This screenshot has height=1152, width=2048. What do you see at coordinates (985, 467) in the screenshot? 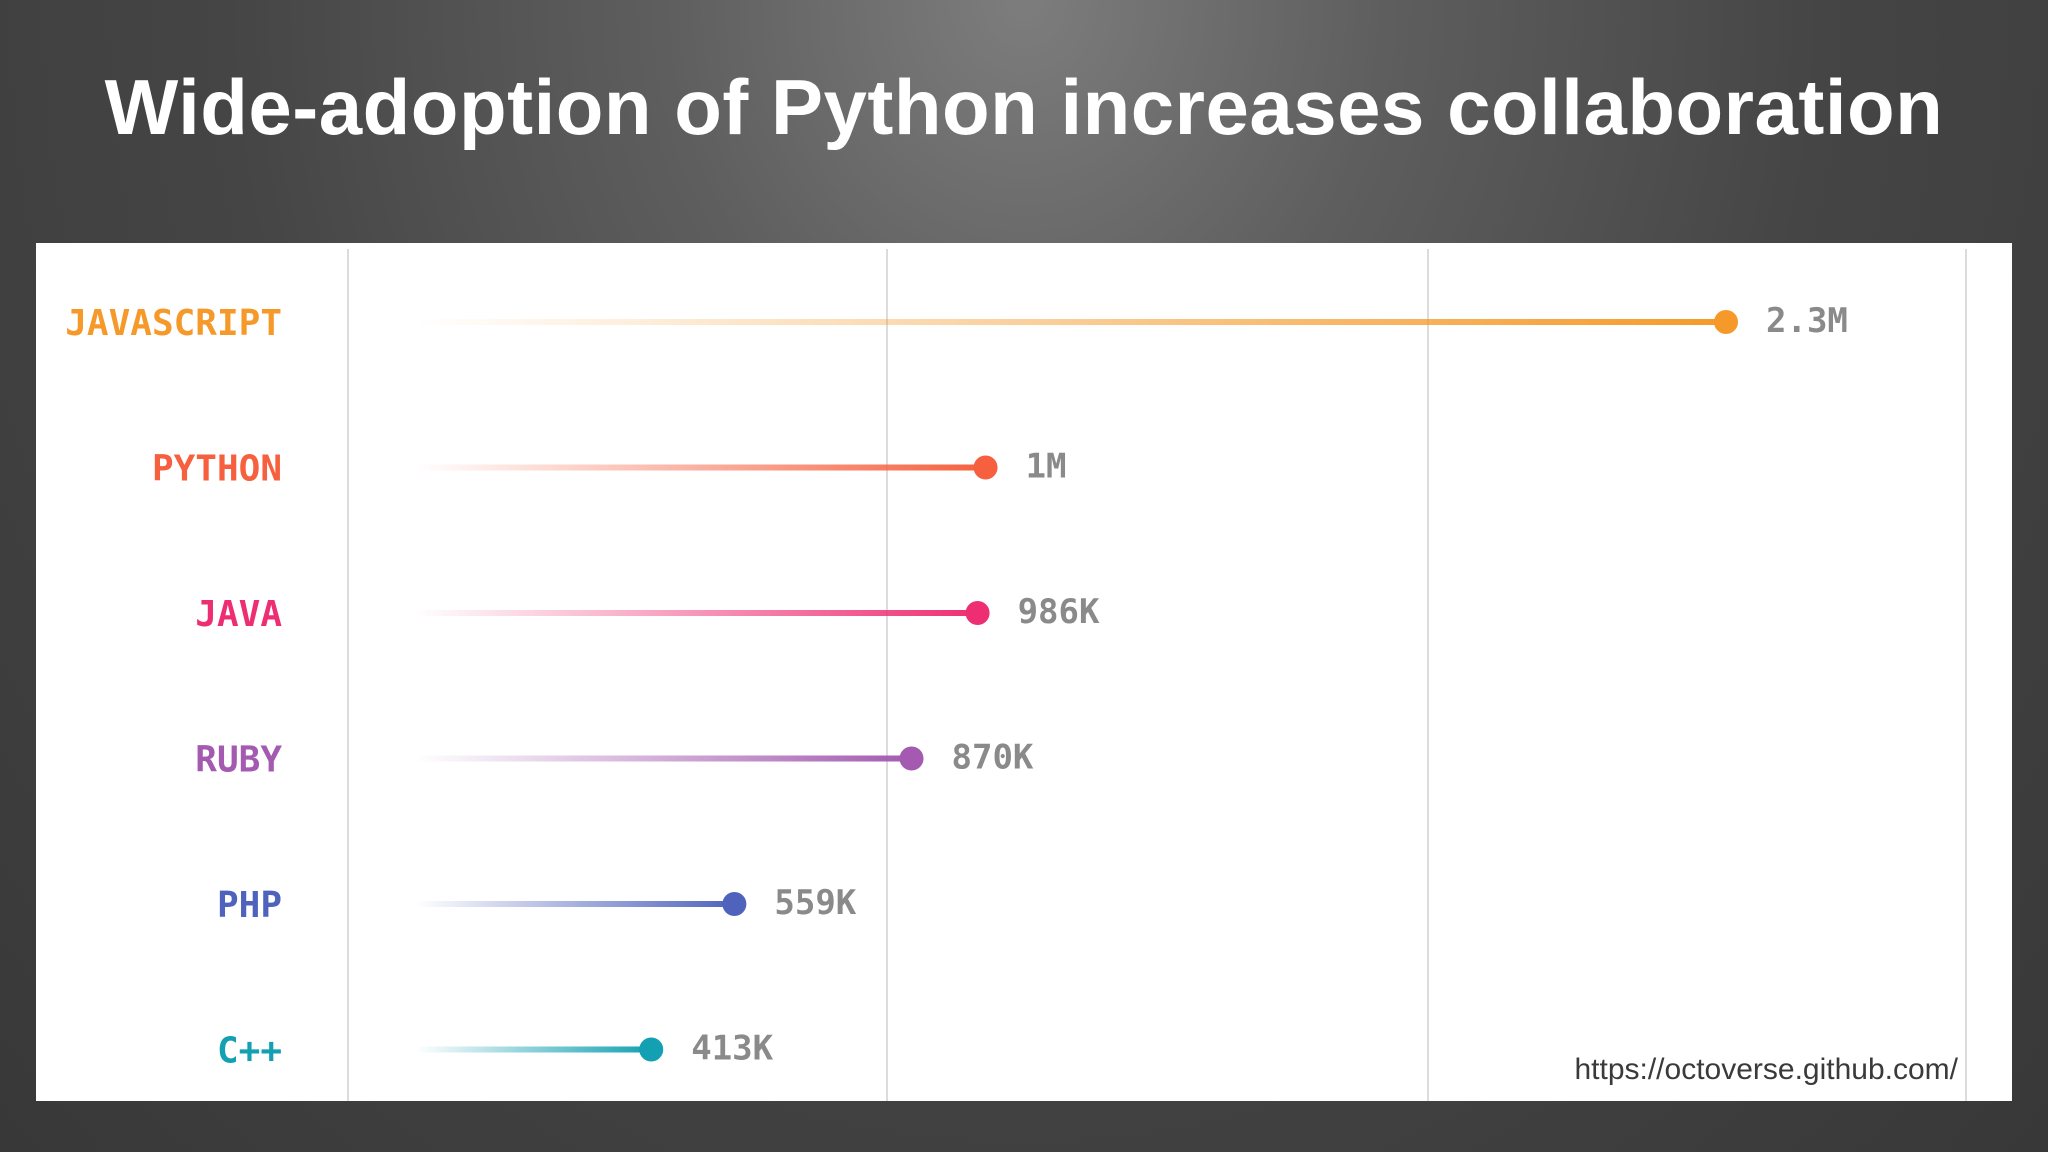
I see `dot-python` at bounding box center [985, 467].